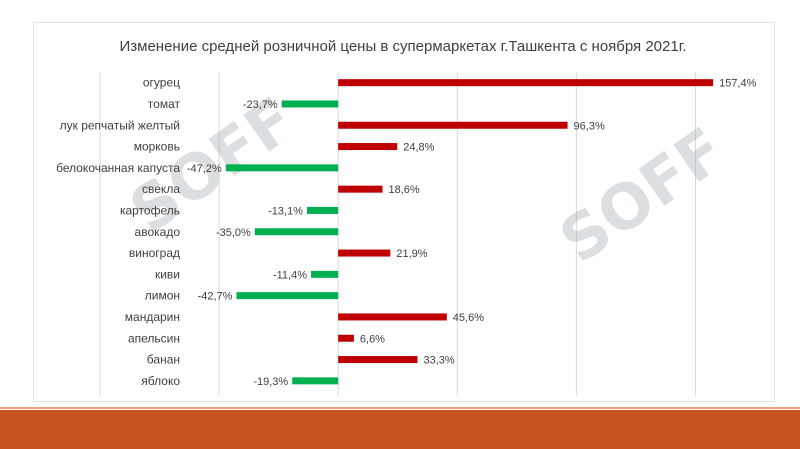 The height and width of the screenshot is (449, 800). What do you see at coordinates (411, 254) in the screenshot?
I see `value-label: 21,9%` at bounding box center [411, 254].